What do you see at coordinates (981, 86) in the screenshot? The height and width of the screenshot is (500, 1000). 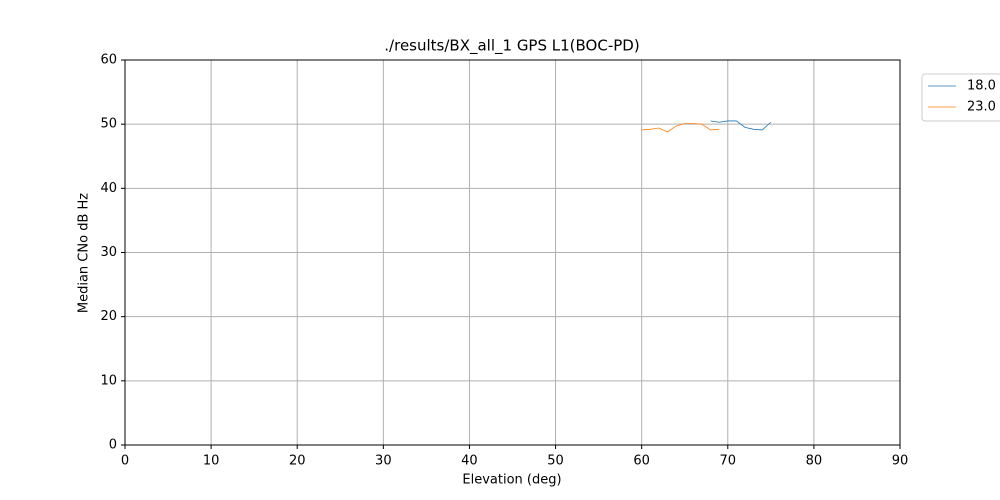 I see `legend-label: 18.0` at bounding box center [981, 86].